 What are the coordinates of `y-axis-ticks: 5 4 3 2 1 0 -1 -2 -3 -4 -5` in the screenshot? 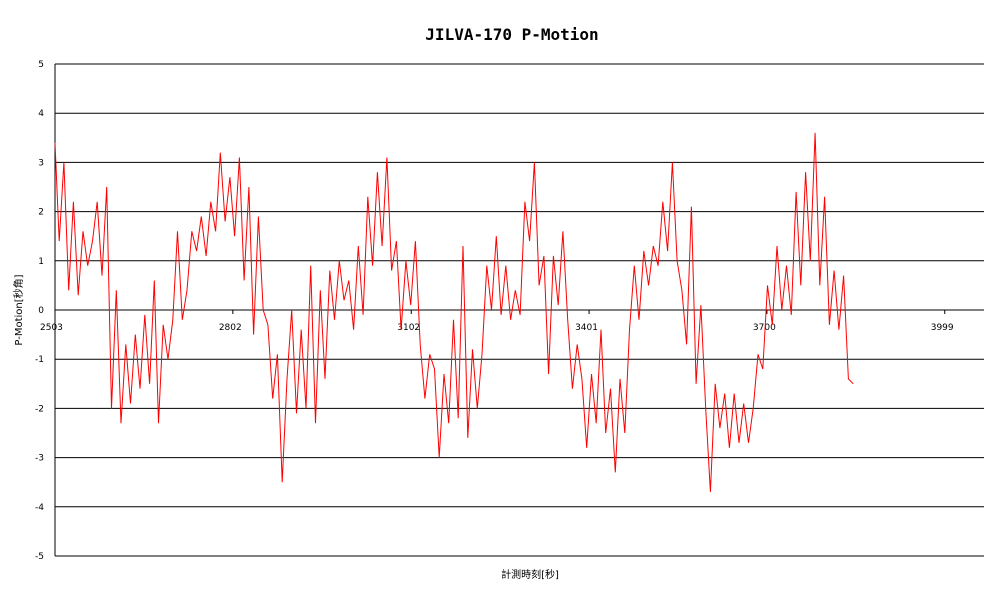 It's located at (39, 311).